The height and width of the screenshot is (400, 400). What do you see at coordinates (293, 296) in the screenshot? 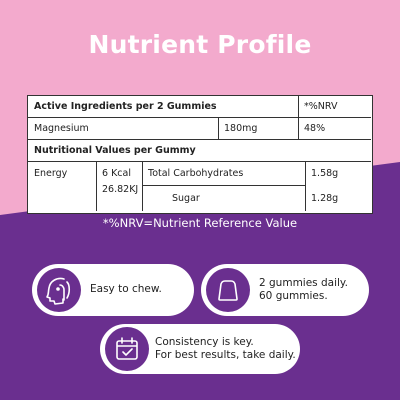
I see `feature-text: 60 gummies.` at bounding box center [293, 296].